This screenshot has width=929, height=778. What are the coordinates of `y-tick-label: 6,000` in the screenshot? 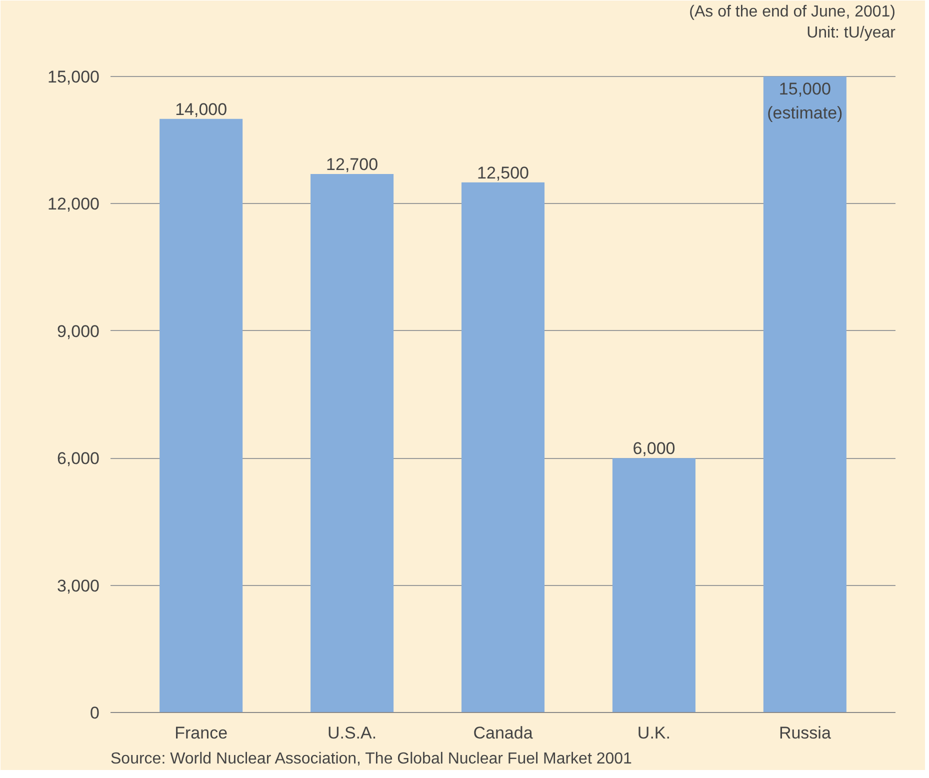 It's located at (78, 458).